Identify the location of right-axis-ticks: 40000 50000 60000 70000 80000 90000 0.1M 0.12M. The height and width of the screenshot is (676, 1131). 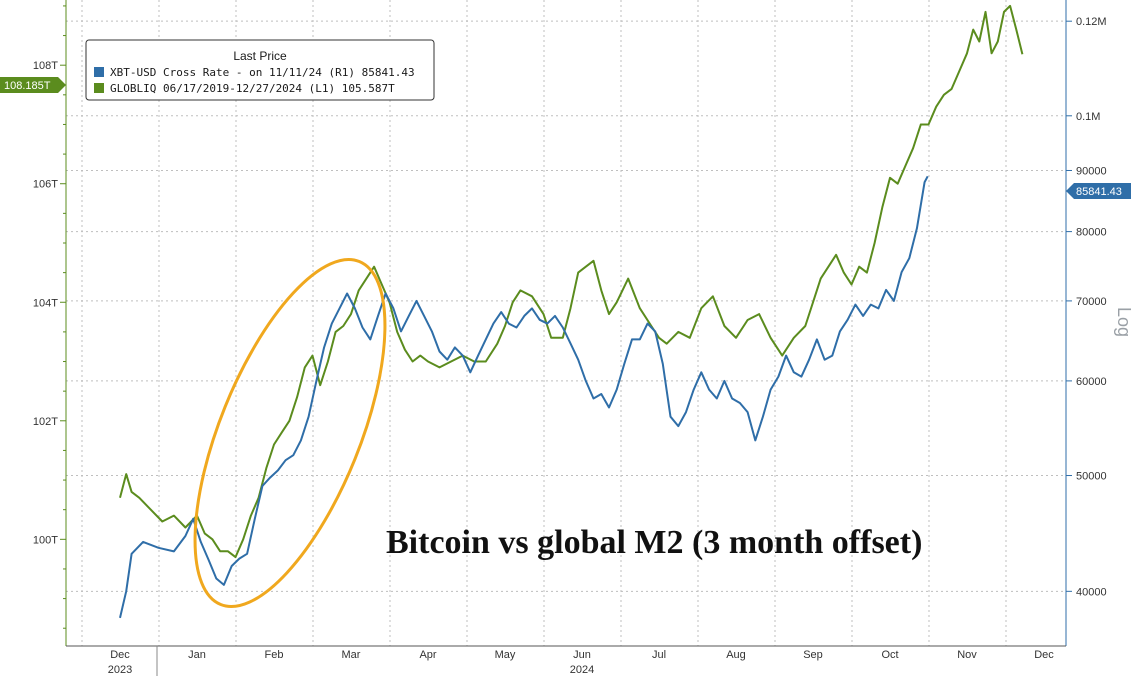
(1086, 307).